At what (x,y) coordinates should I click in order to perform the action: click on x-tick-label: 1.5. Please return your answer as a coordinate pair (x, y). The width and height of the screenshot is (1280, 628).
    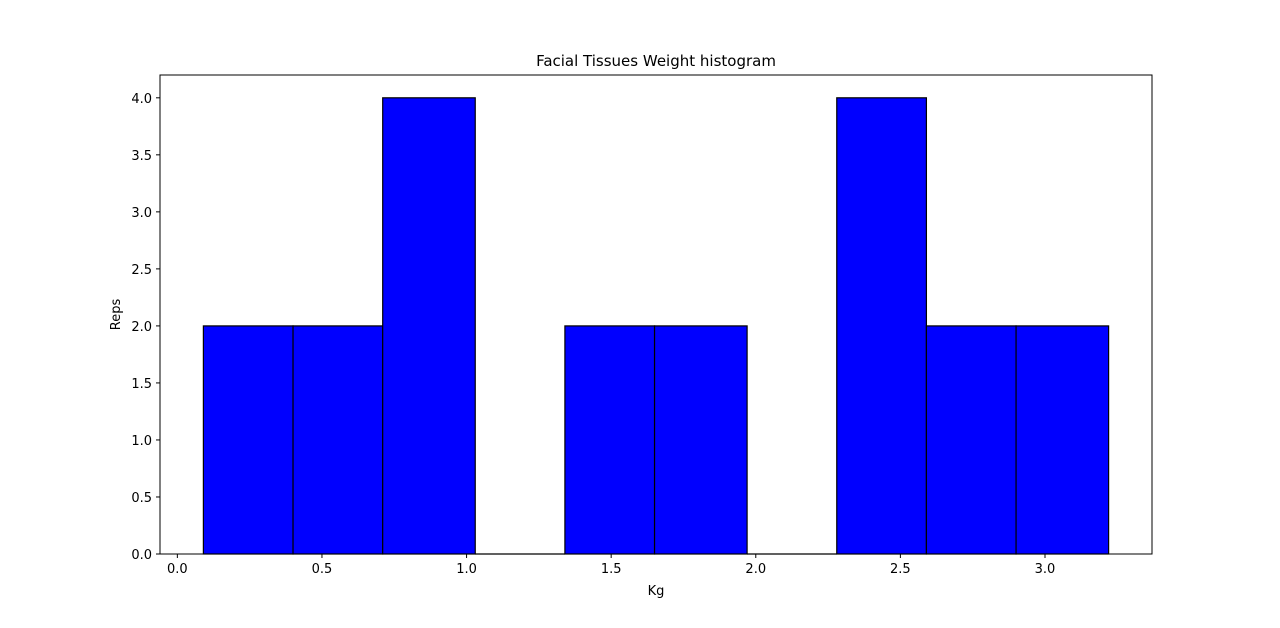
    Looking at the image, I should click on (611, 569).